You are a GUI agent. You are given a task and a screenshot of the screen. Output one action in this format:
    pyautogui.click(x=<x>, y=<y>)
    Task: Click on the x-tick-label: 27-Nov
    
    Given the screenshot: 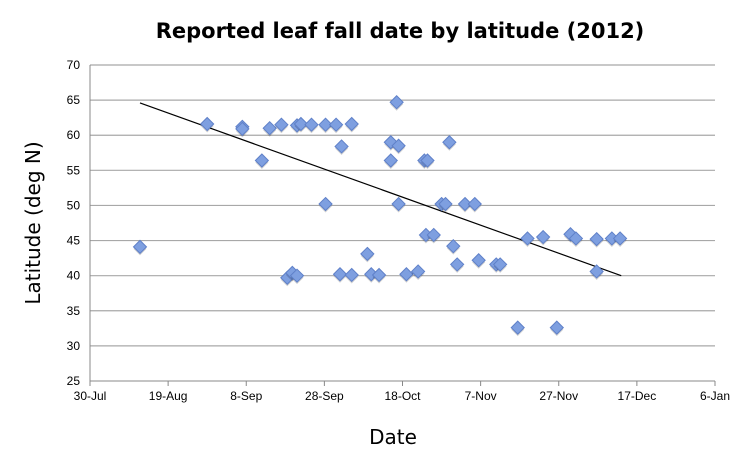 What is the action you would take?
    pyautogui.click(x=558, y=396)
    